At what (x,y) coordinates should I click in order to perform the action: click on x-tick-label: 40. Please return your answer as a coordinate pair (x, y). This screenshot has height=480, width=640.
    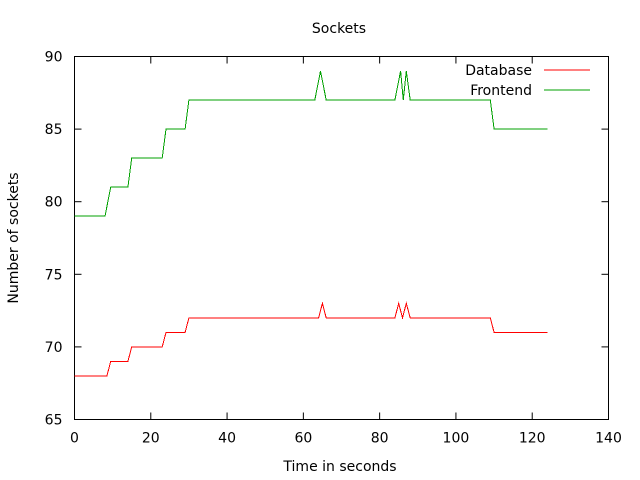
    Looking at the image, I should click on (227, 439).